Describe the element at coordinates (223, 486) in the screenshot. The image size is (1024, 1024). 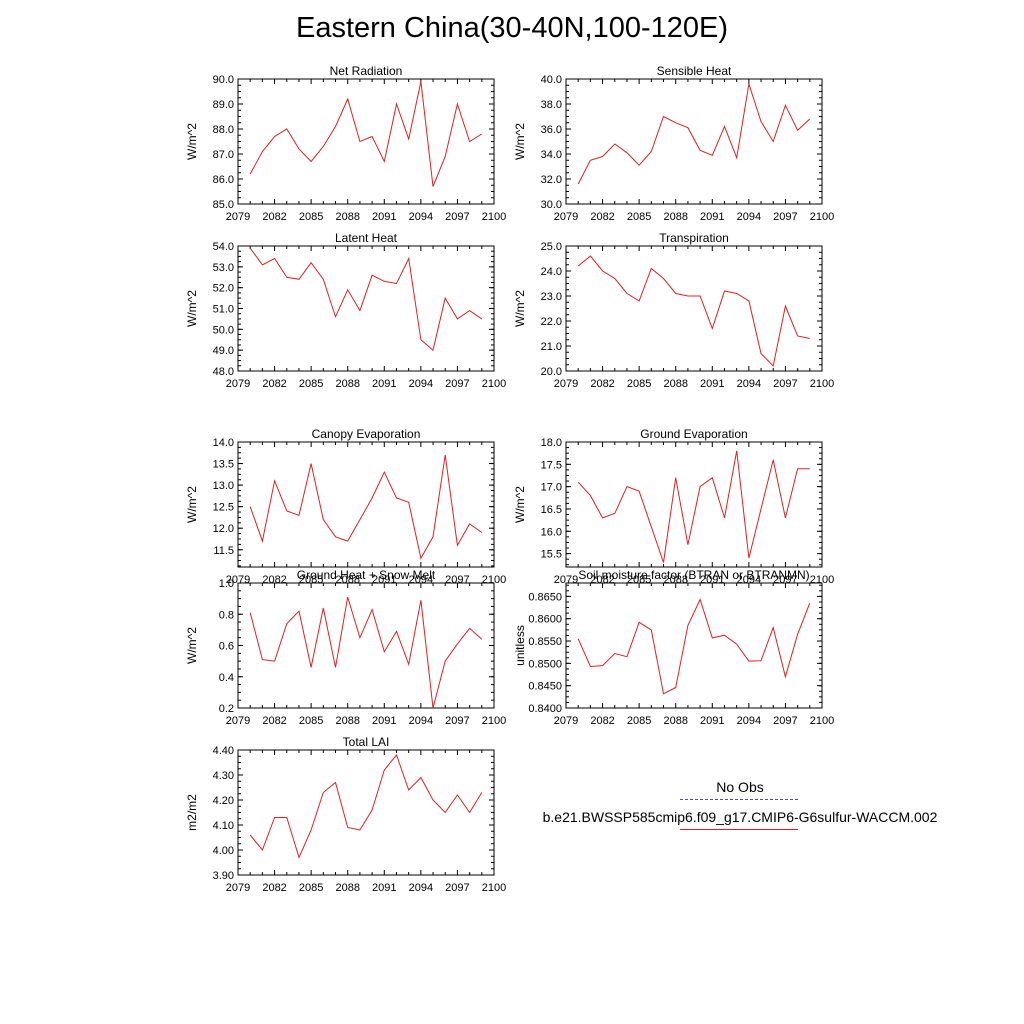
I see `y-tick-label: 13.0` at that location.